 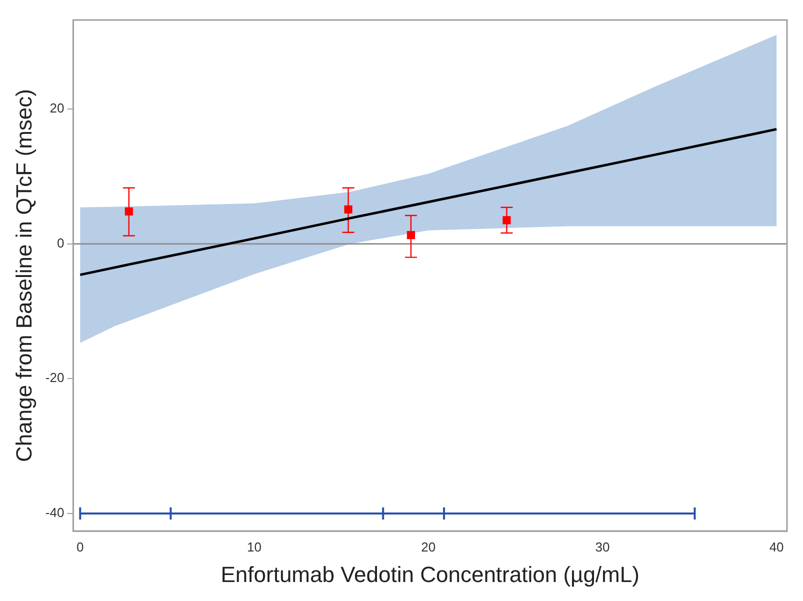 I want to click on x-tick-label: 30, so click(x=602, y=546).